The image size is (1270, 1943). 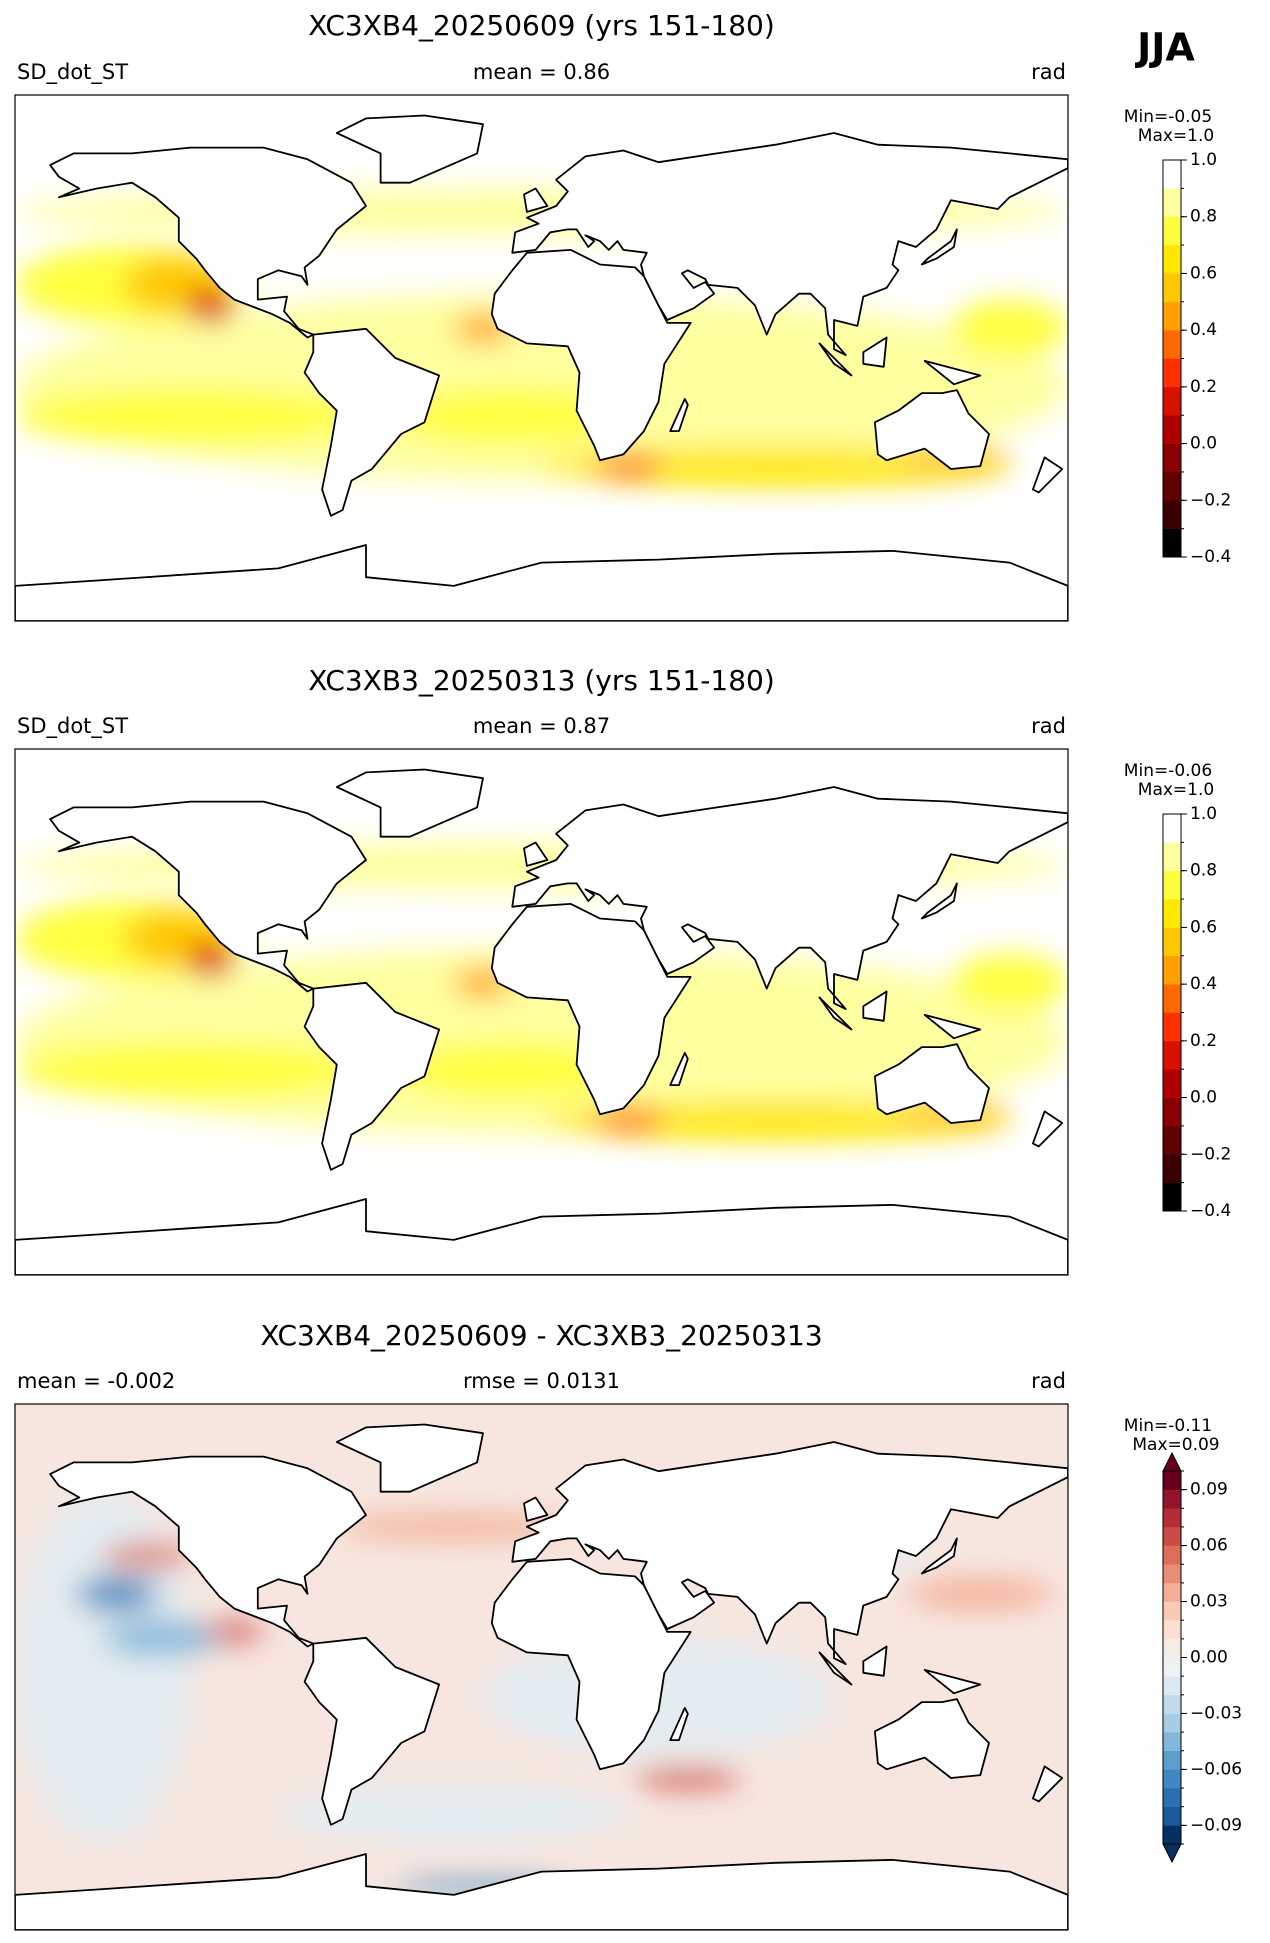 What do you see at coordinates (1216, 1769) in the screenshot?
I see `colorbar-tick-label: −0.06` at bounding box center [1216, 1769].